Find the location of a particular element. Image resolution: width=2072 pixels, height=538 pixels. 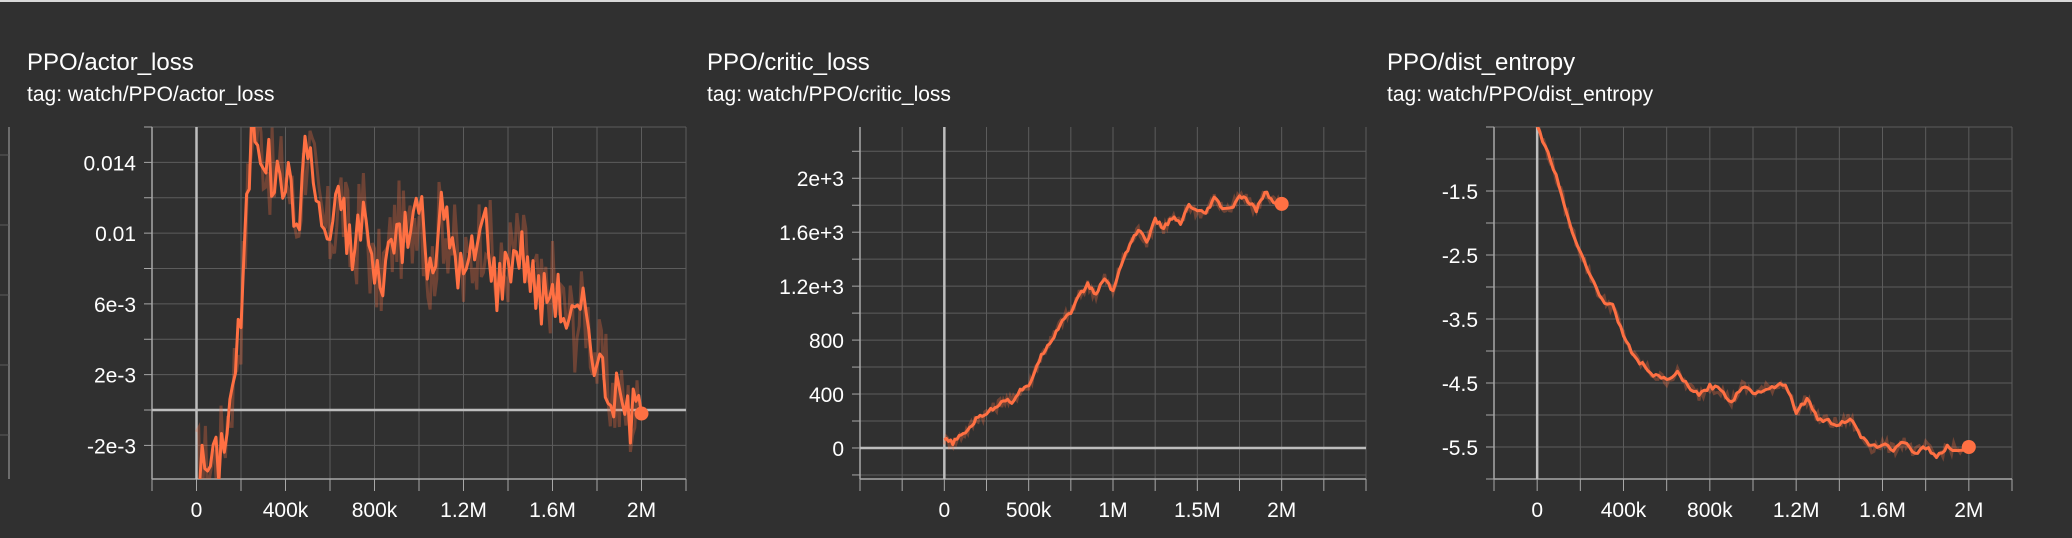

y-tick-label: 1.2e+3 is located at coordinates (811, 287).